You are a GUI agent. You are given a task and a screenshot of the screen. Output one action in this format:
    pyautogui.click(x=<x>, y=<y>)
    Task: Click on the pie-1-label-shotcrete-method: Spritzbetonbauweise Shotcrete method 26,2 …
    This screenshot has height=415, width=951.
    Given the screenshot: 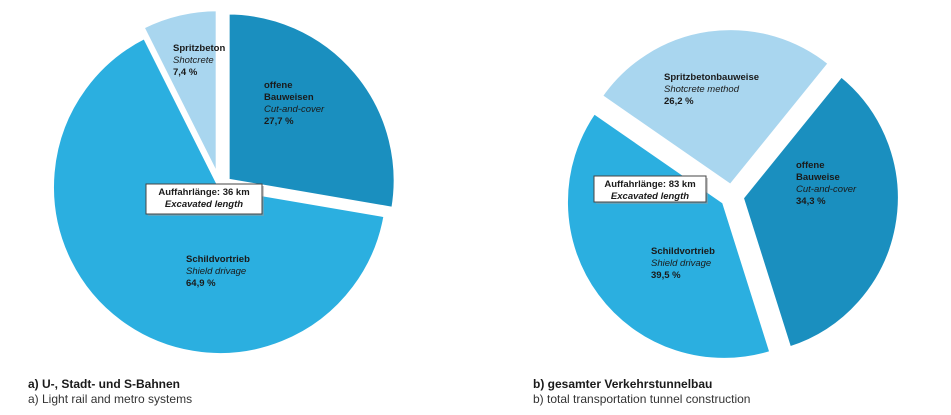 What is the action you would take?
    pyautogui.click(x=711, y=89)
    